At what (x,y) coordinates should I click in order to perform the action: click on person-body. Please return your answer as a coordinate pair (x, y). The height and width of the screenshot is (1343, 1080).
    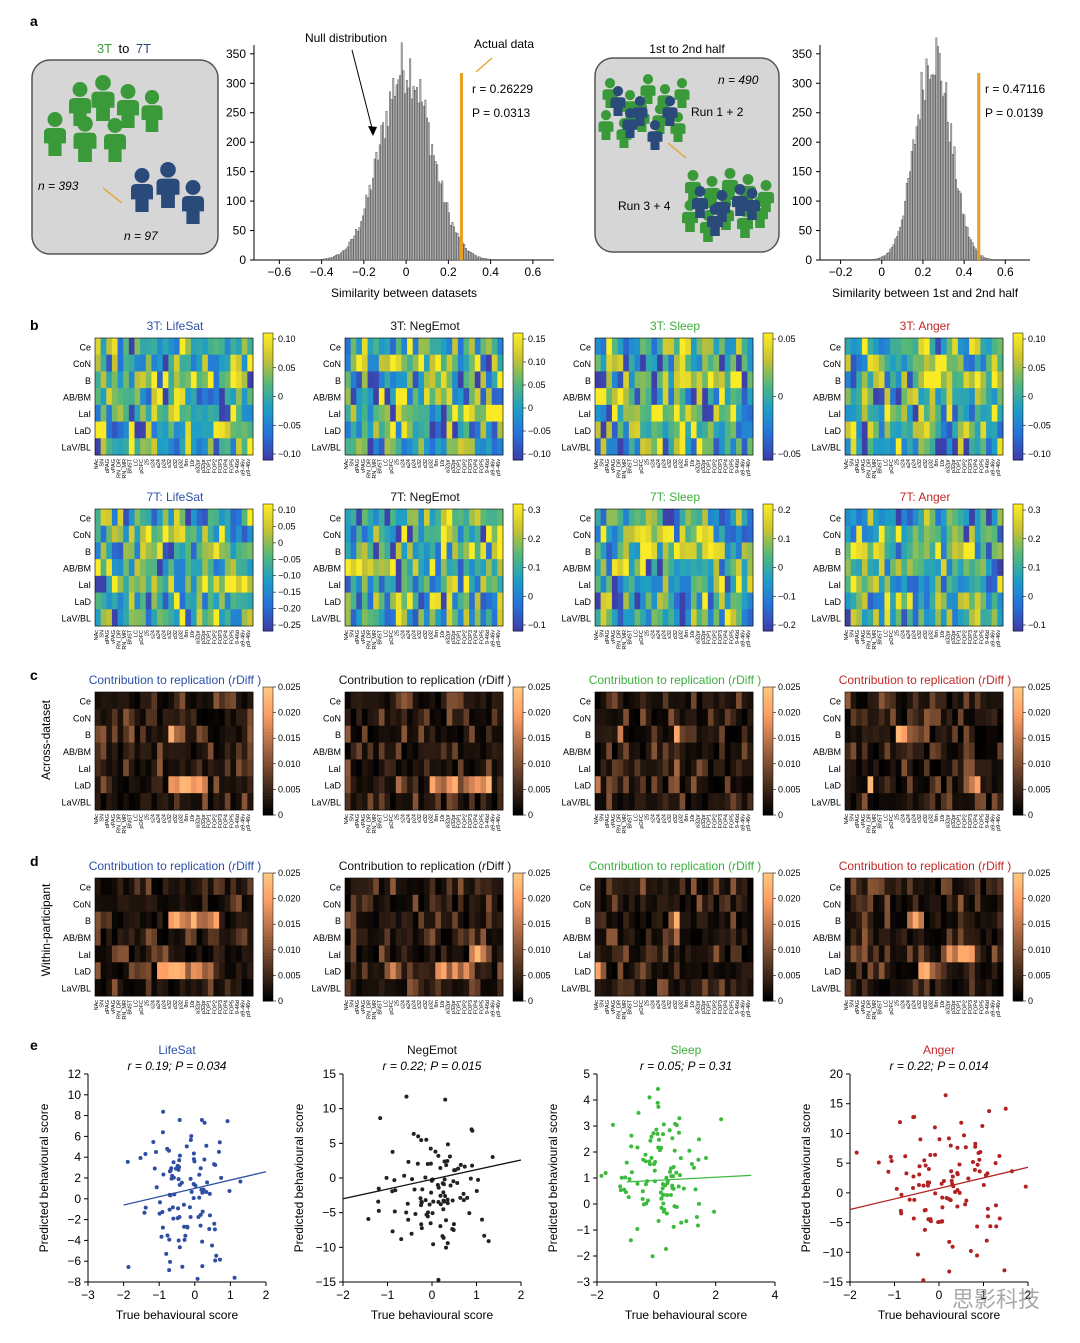
    Looking at the image, I should click on (630, 128).